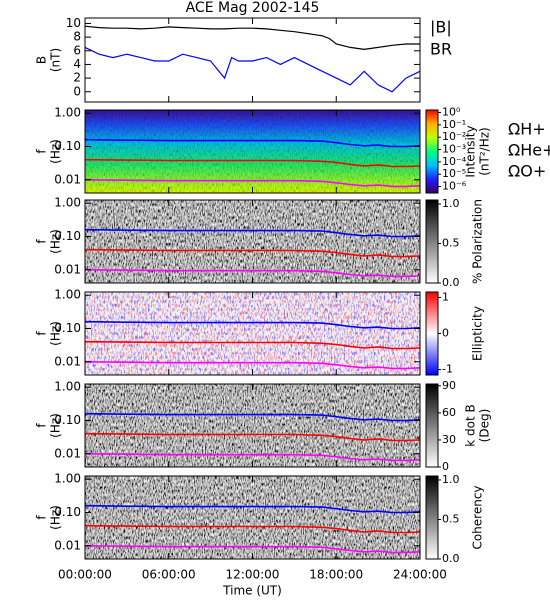 This screenshot has height=600, width=550. What do you see at coordinates (441, 27) in the screenshot?
I see `legend-entry: |B|` at bounding box center [441, 27].